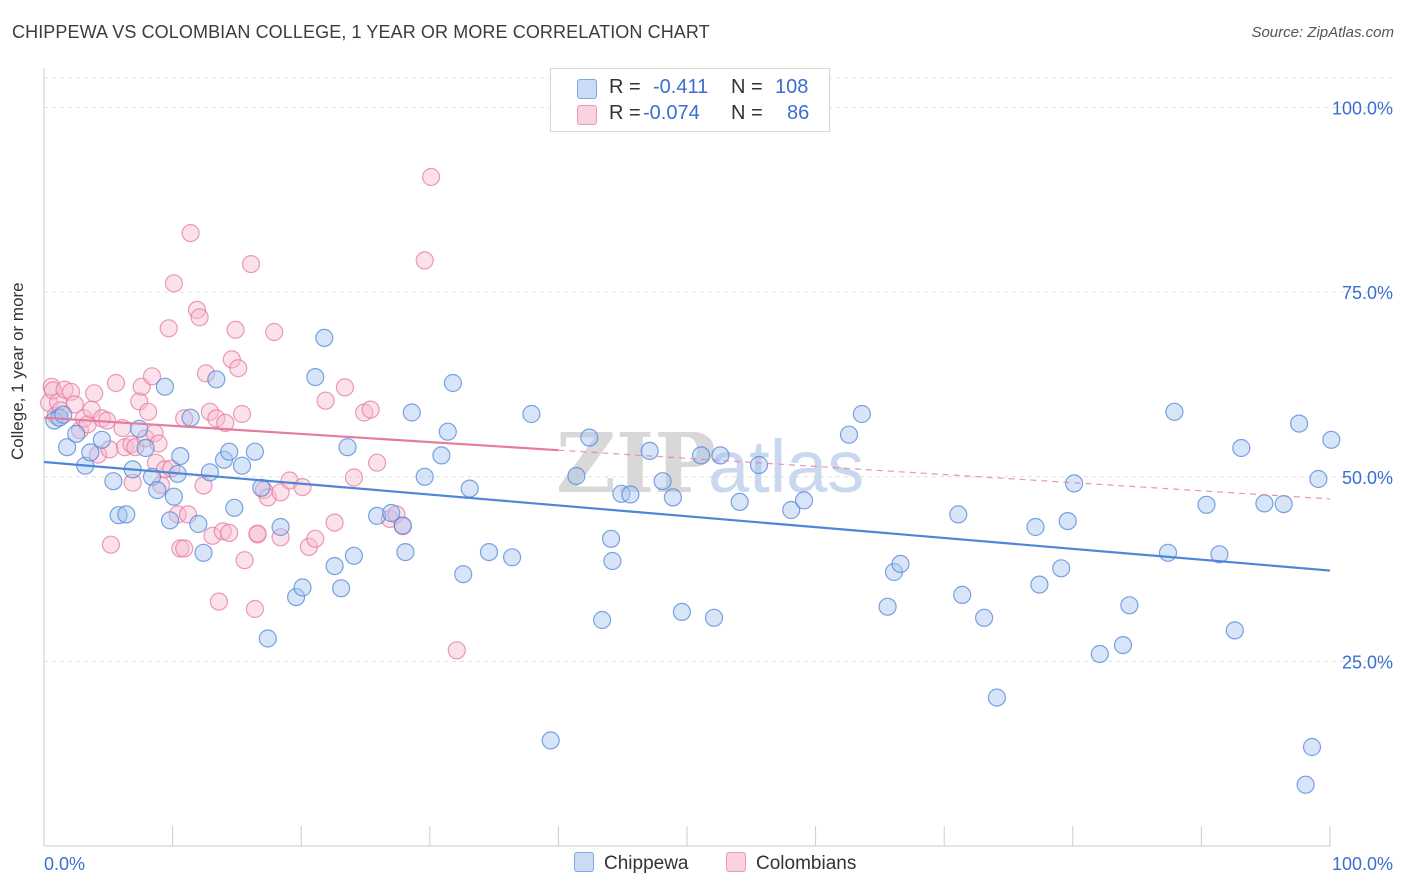  I want to click on watermark: ZIP atlas, so click(710, 464).